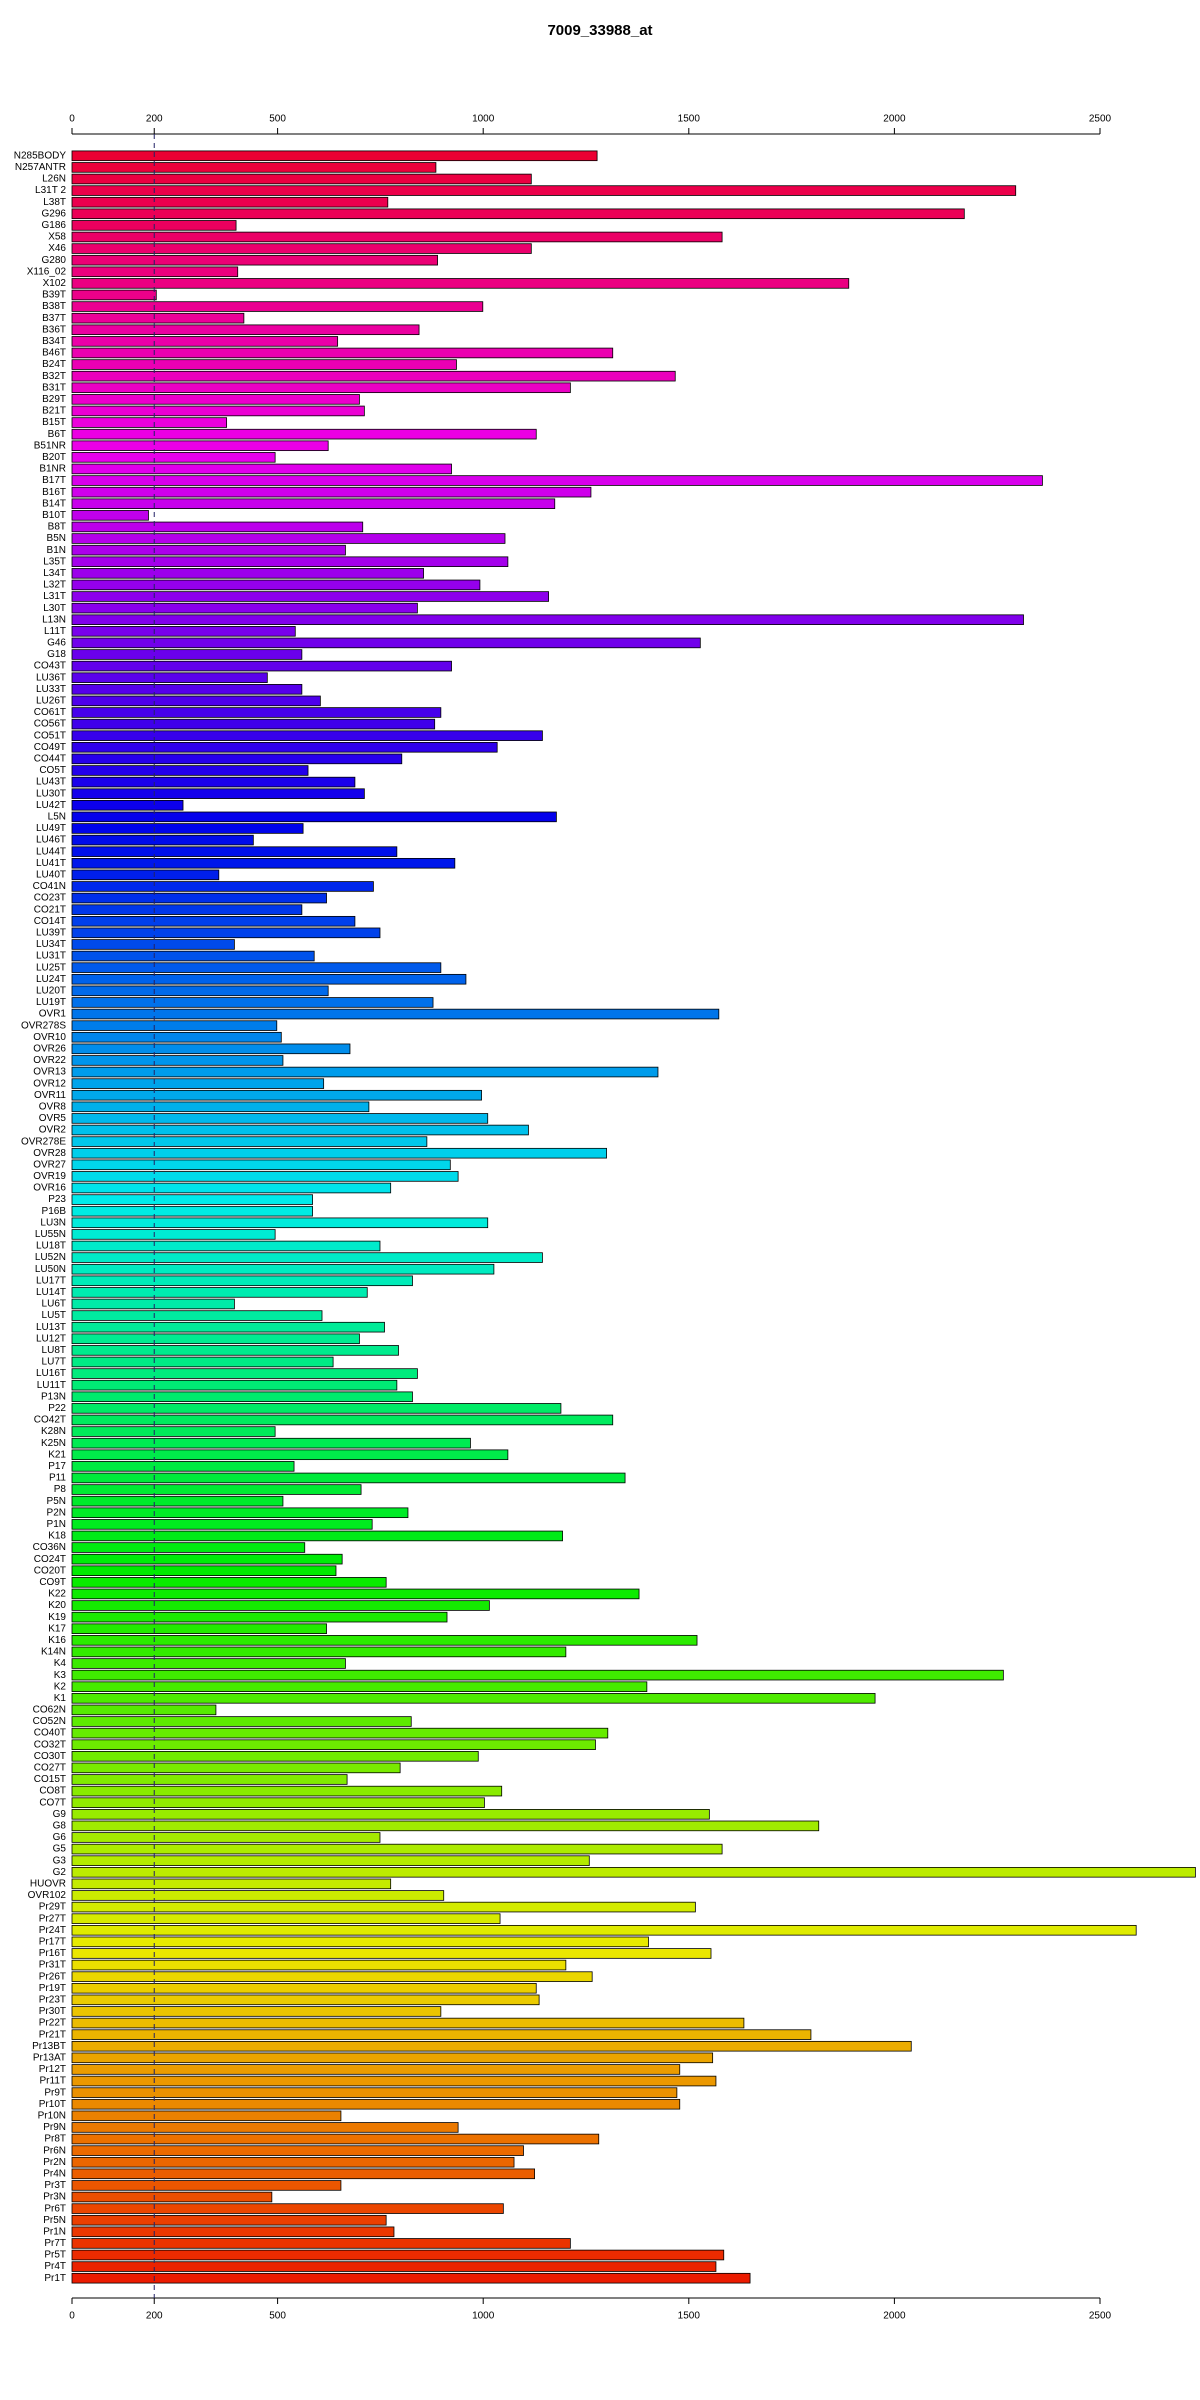  Describe the element at coordinates (52, 1942) in the screenshot. I see `y-tick-label: Pr17T` at that location.